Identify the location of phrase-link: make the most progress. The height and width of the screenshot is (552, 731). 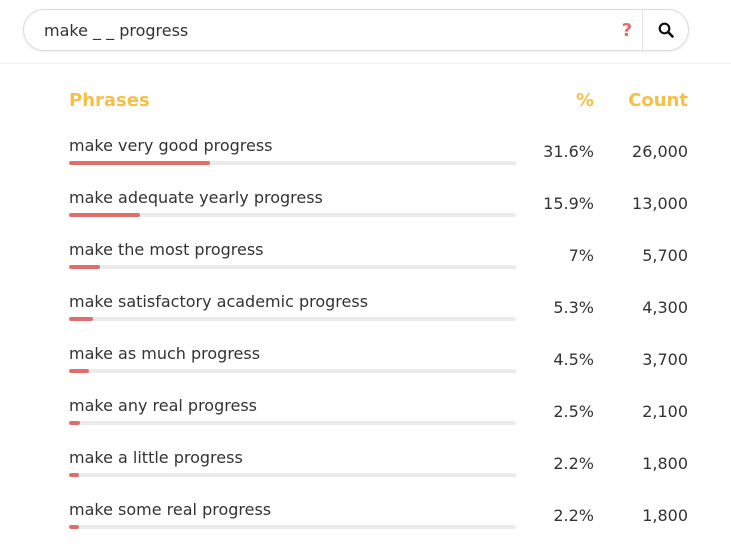
(166, 249).